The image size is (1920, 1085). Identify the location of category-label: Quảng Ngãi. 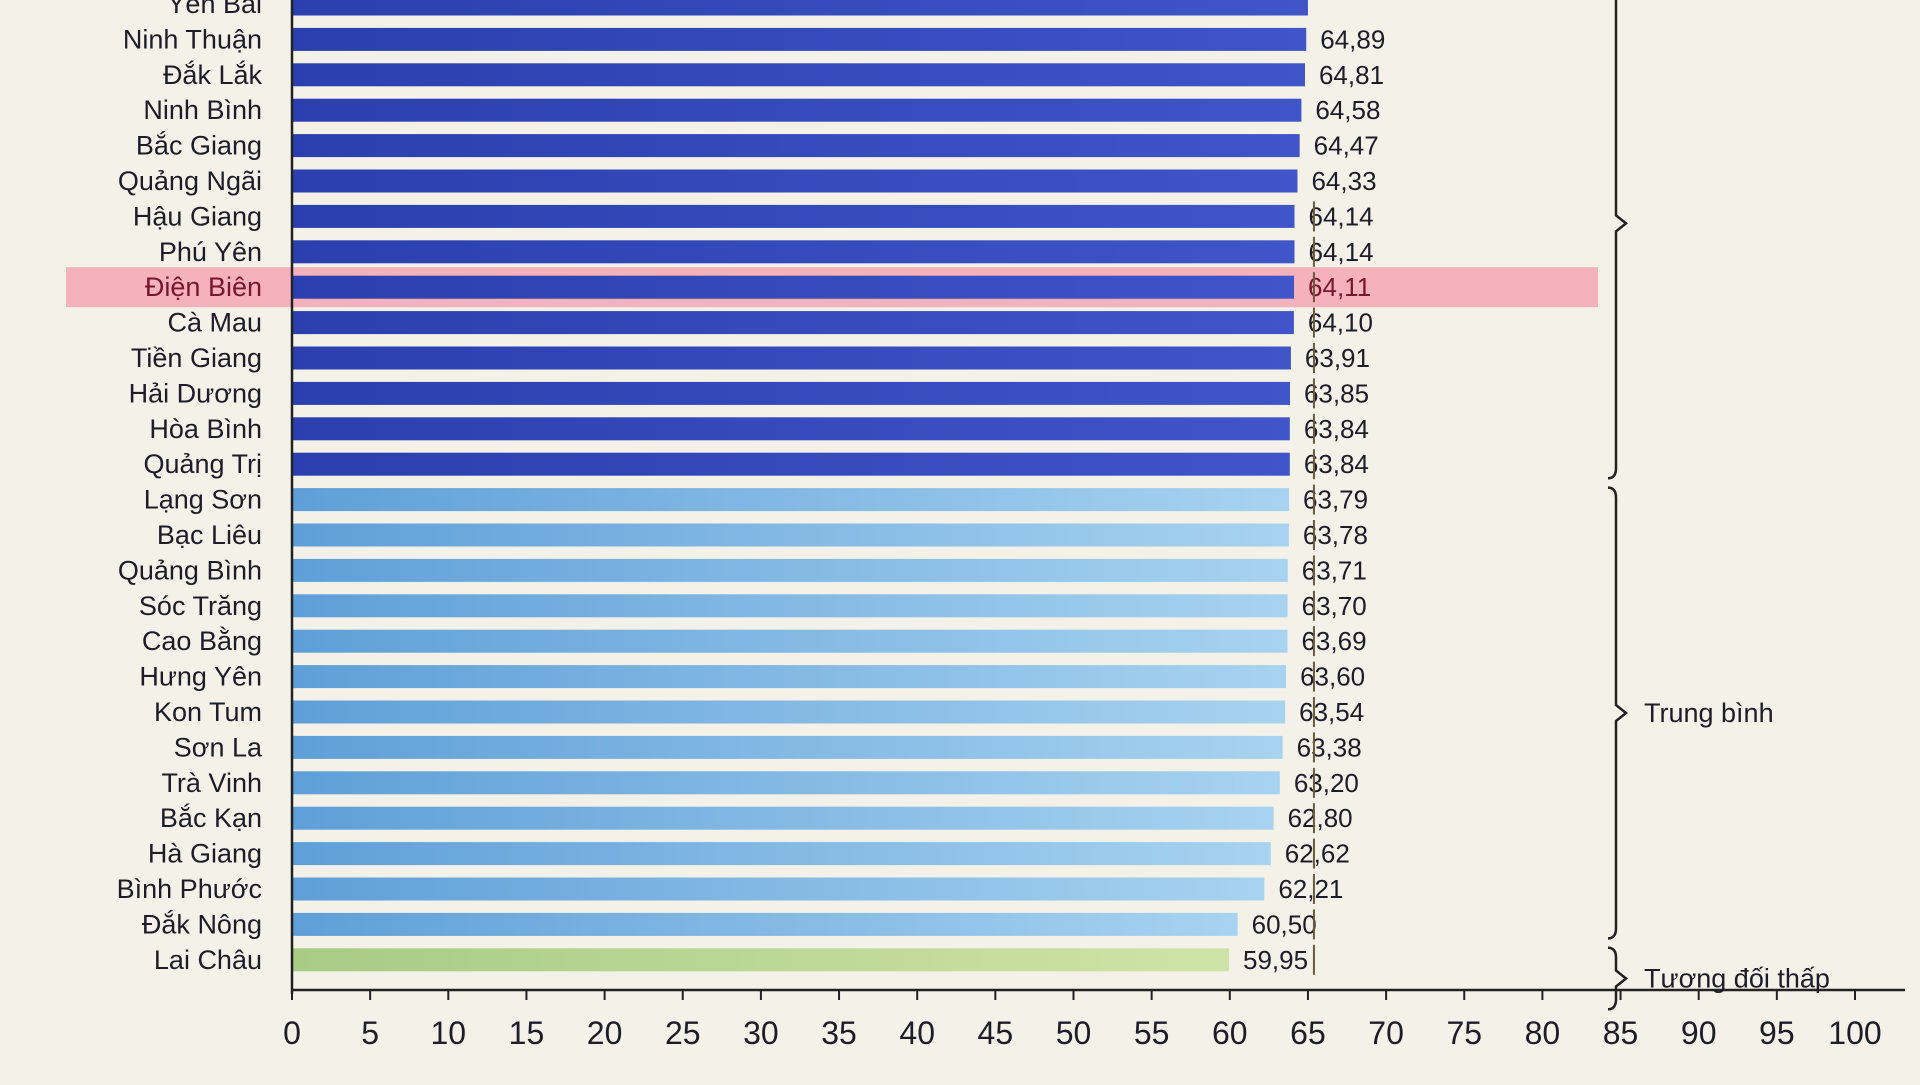
(190, 181).